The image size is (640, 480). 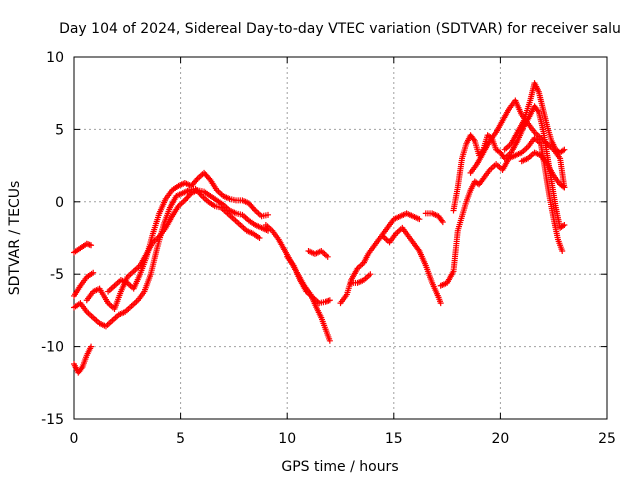 What do you see at coordinates (83, 248) in the screenshot?
I see `series-track-a` at bounding box center [83, 248].